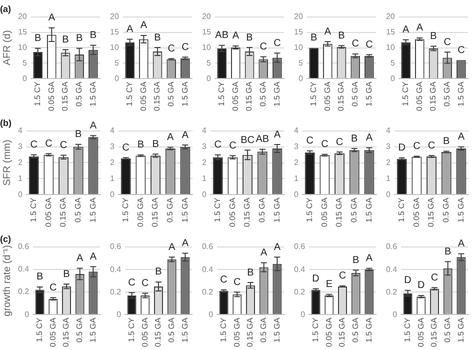 Image resolution: width=474 pixels, height=350 pixels. Describe the element at coordinates (300, 269) in the screenshot. I see `y-tick-label: 0.4` at that location.